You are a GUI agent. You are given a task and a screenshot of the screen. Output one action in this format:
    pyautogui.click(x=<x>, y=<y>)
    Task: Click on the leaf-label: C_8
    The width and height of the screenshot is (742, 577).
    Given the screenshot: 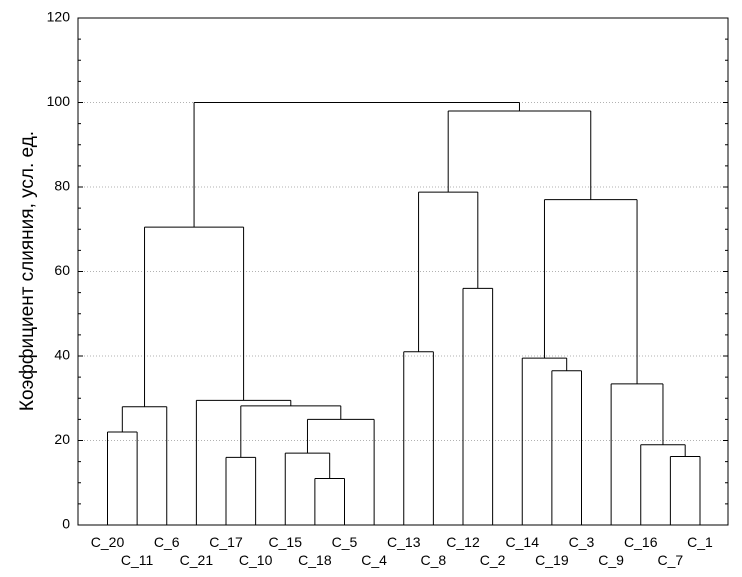 What is the action you would take?
    pyautogui.click(x=434, y=560)
    